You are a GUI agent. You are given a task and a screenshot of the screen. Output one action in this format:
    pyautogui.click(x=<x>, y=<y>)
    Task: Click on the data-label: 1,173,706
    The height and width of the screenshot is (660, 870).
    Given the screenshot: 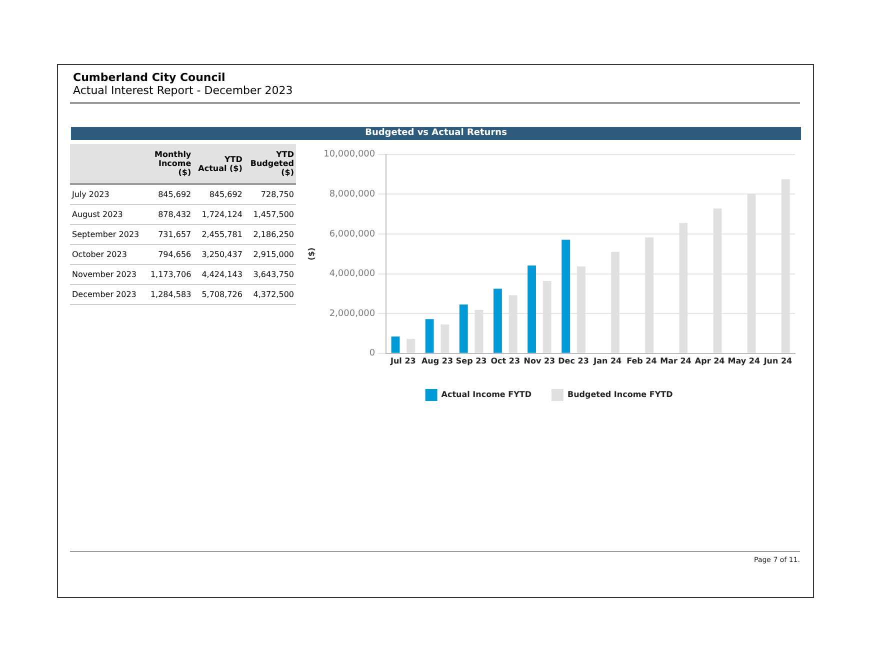 What is the action you would take?
    pyautogui.click(x=170, y=275)
    